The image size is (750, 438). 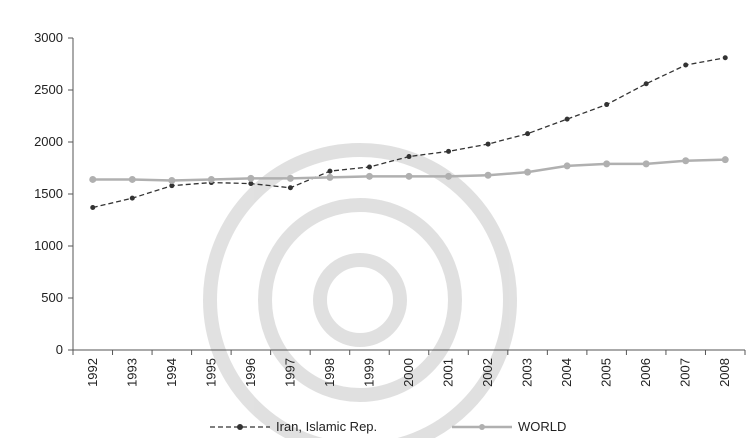 What do you see at coordinates (326, 426) in the screenshot?
I see `legend-label: Iran, Islamic Rep.` at bounding box center [326, 426].